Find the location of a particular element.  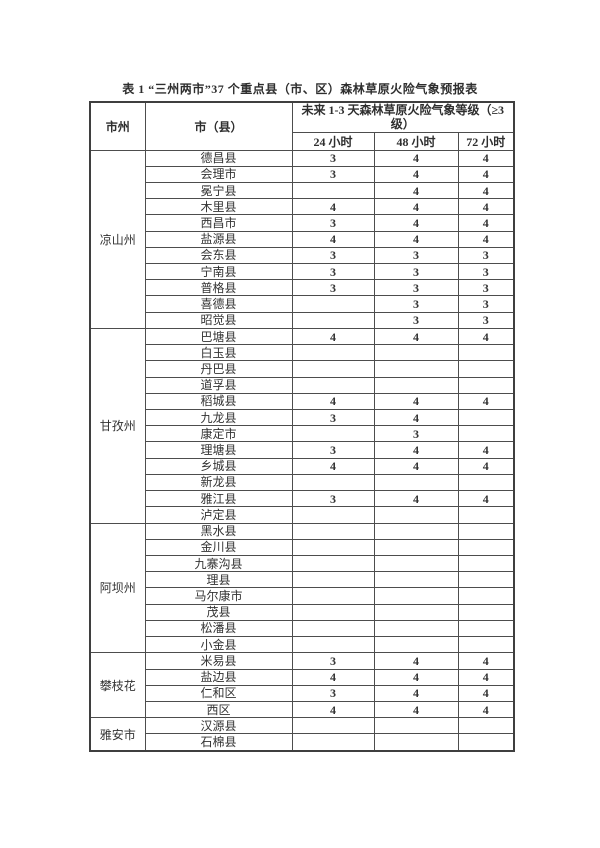

table-row: 松潘县 is located at coordinates (302, 628).